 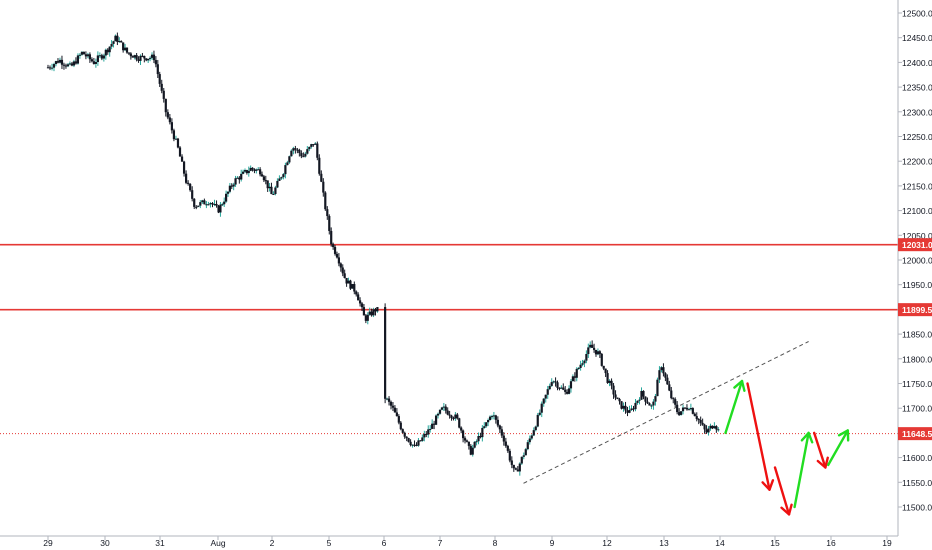 What do you see at coordinates (449, 541) in the screenshot?
I see `time-axis: 29 30 31 Aug 2 5 6 7 8 9 12 13 14 15 16 19` at bounding box center [449, 541].